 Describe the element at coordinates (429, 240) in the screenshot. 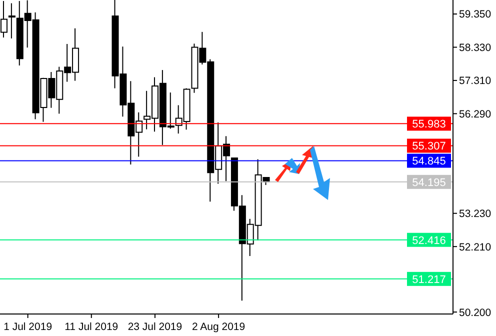

I see `ref-line-label: 52.416` at that location.